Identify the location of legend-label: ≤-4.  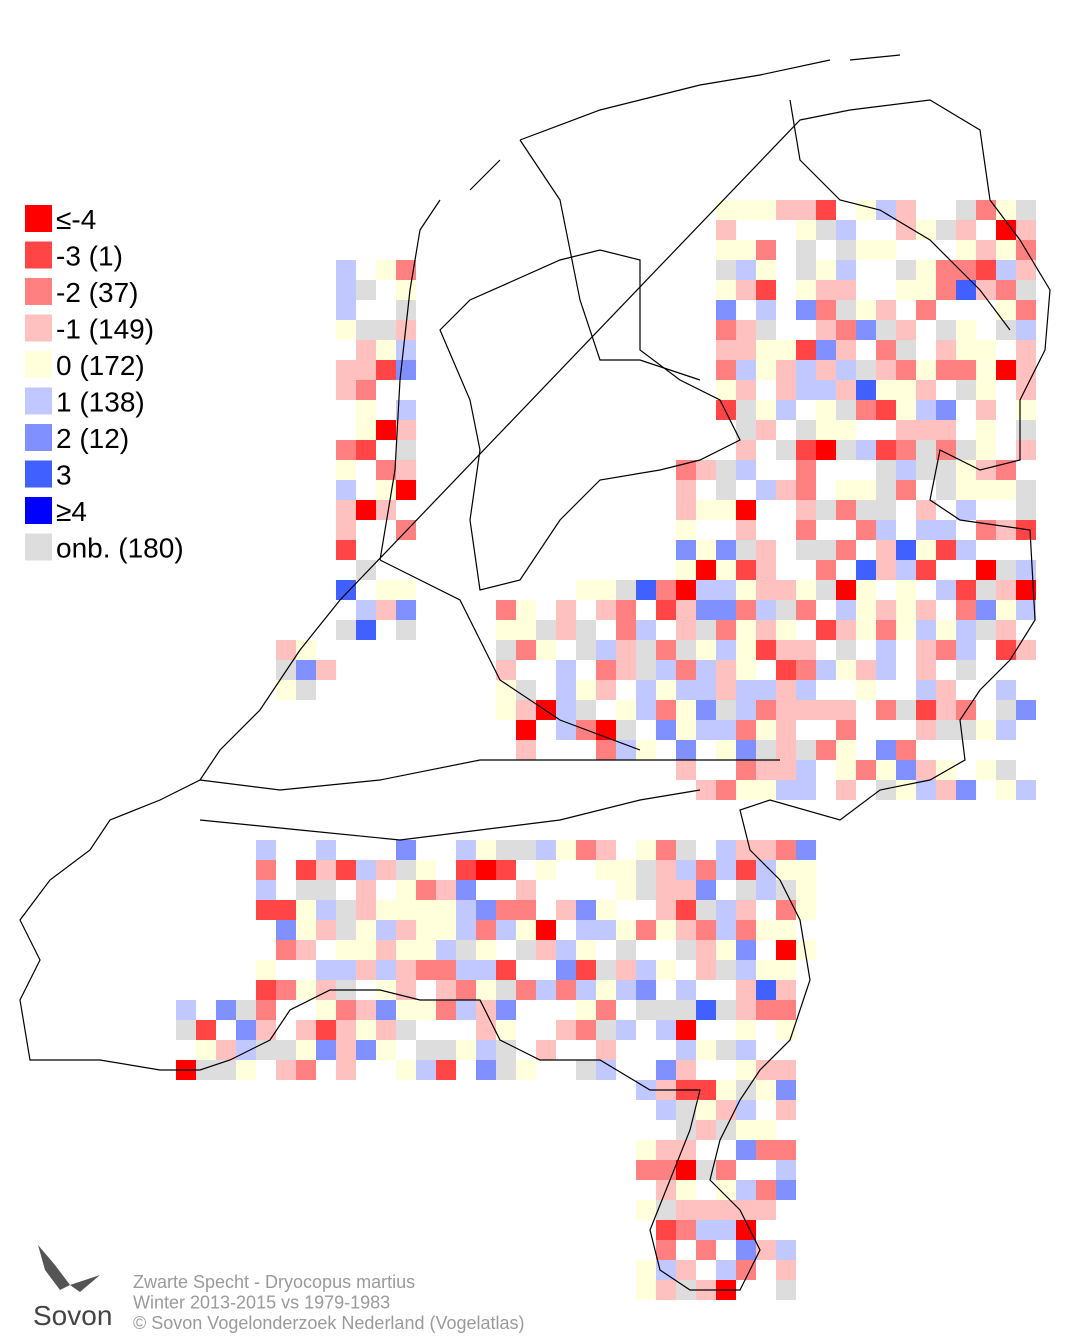
(76, 219).